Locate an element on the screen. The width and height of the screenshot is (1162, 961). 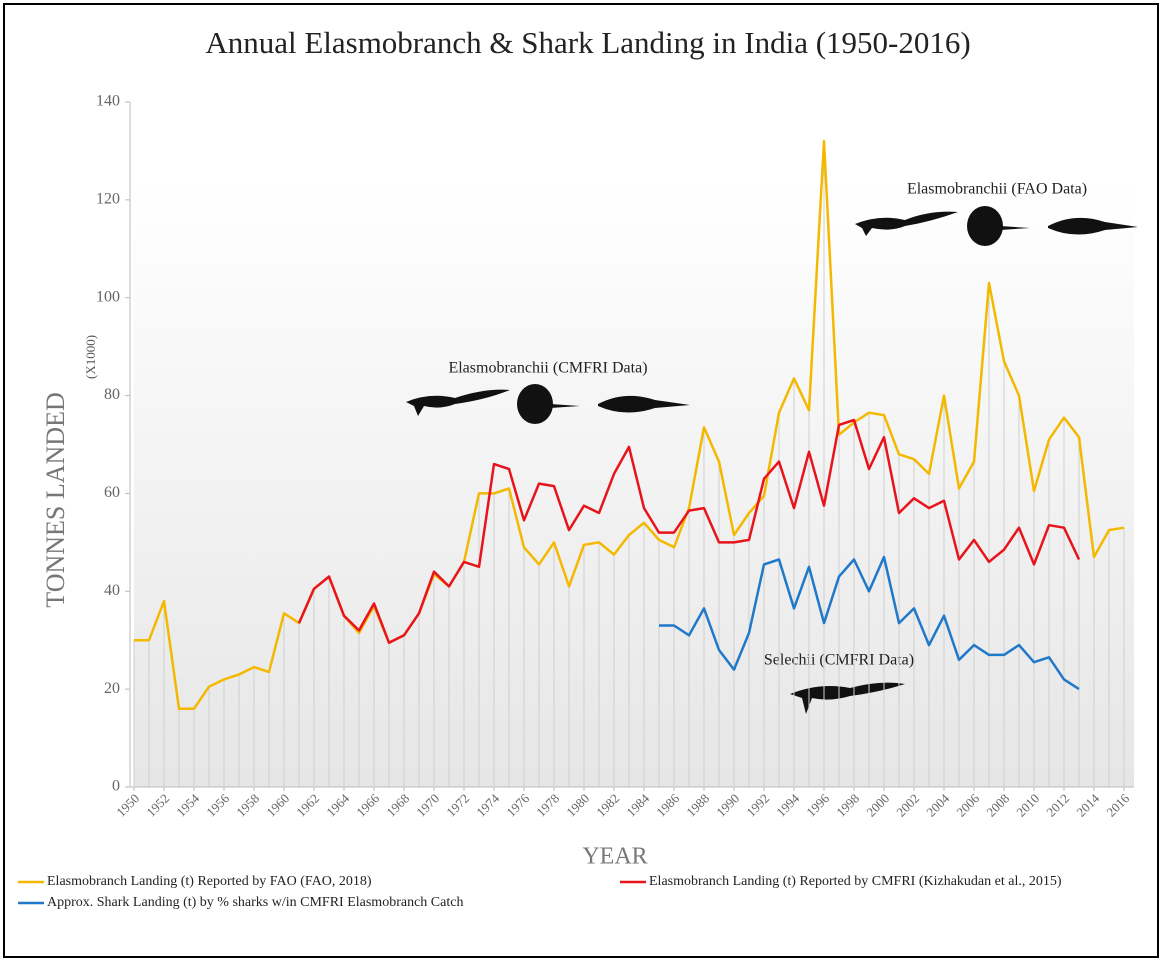
x-tick-label: 1970 is located at coordinates (427, 805).